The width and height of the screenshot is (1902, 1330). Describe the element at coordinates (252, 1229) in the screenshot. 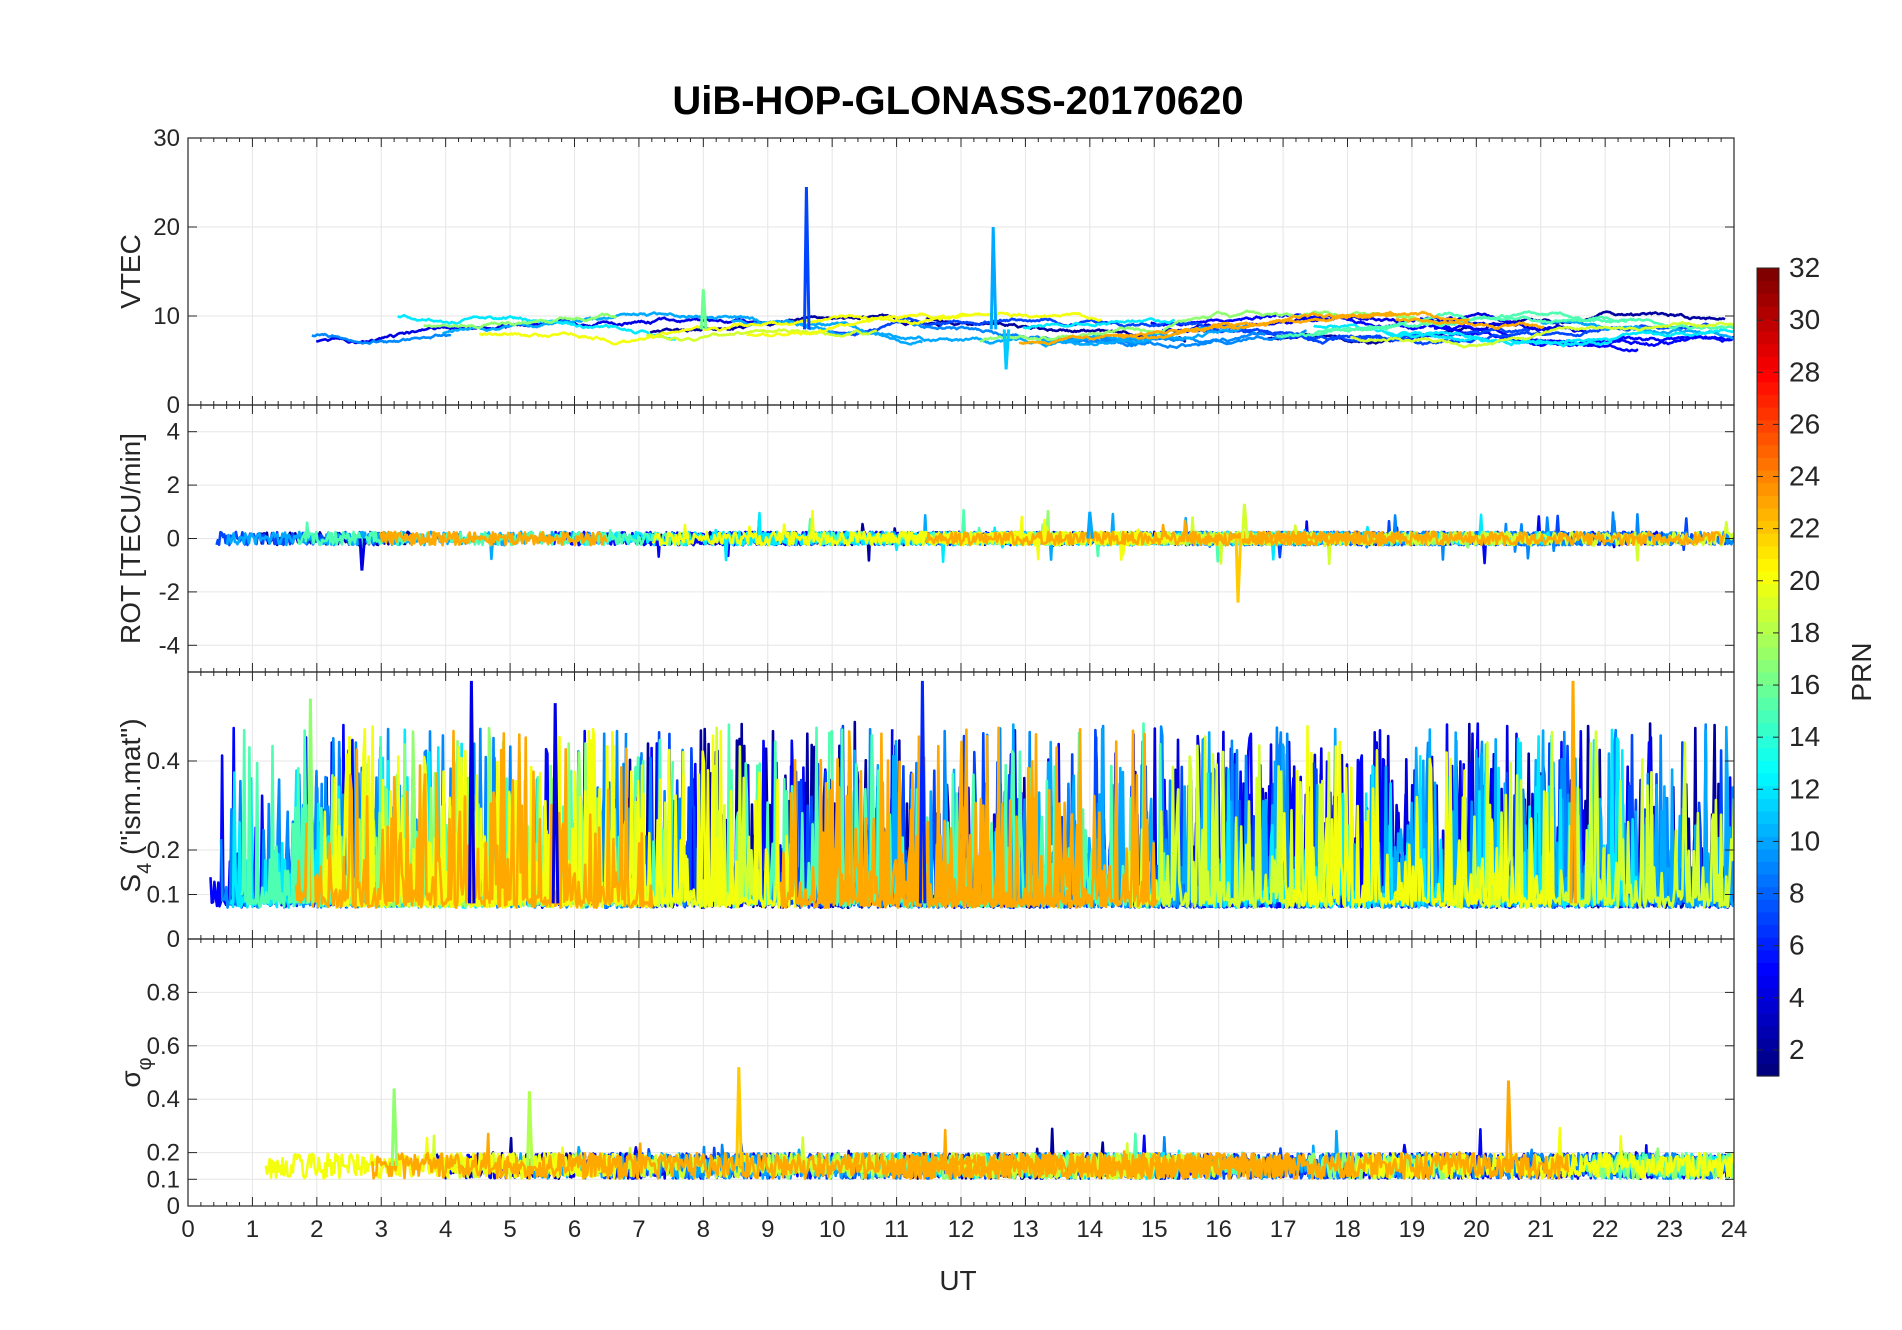

I see `x-tick-label: 1` at that location.